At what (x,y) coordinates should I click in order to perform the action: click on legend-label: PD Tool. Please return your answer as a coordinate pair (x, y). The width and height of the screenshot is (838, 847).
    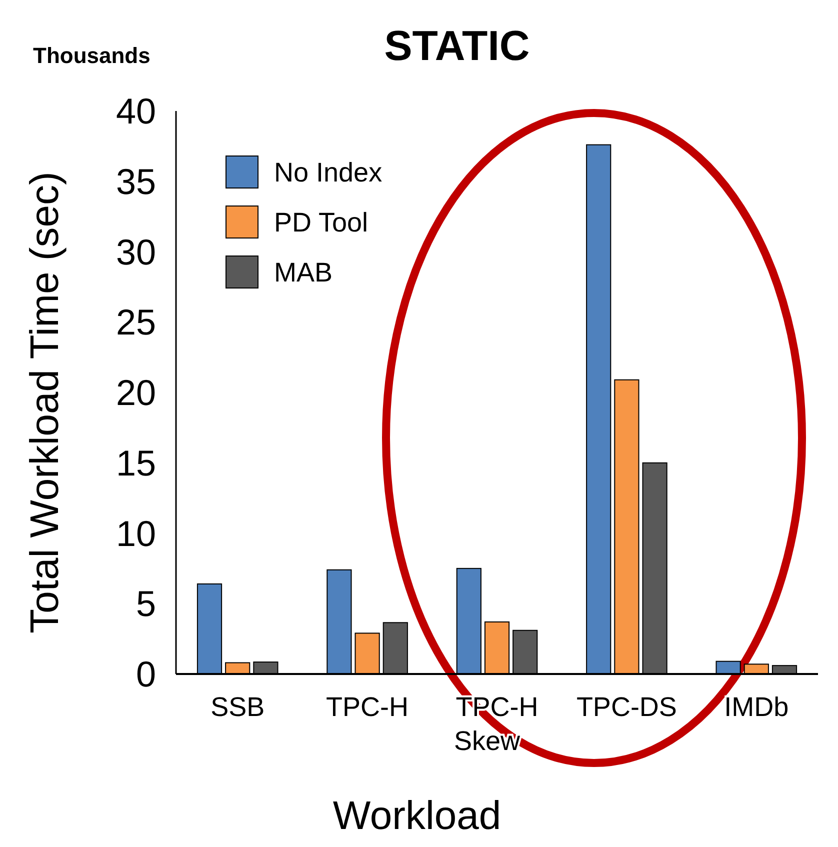
    Looking at the image, I should click on (321, 222).